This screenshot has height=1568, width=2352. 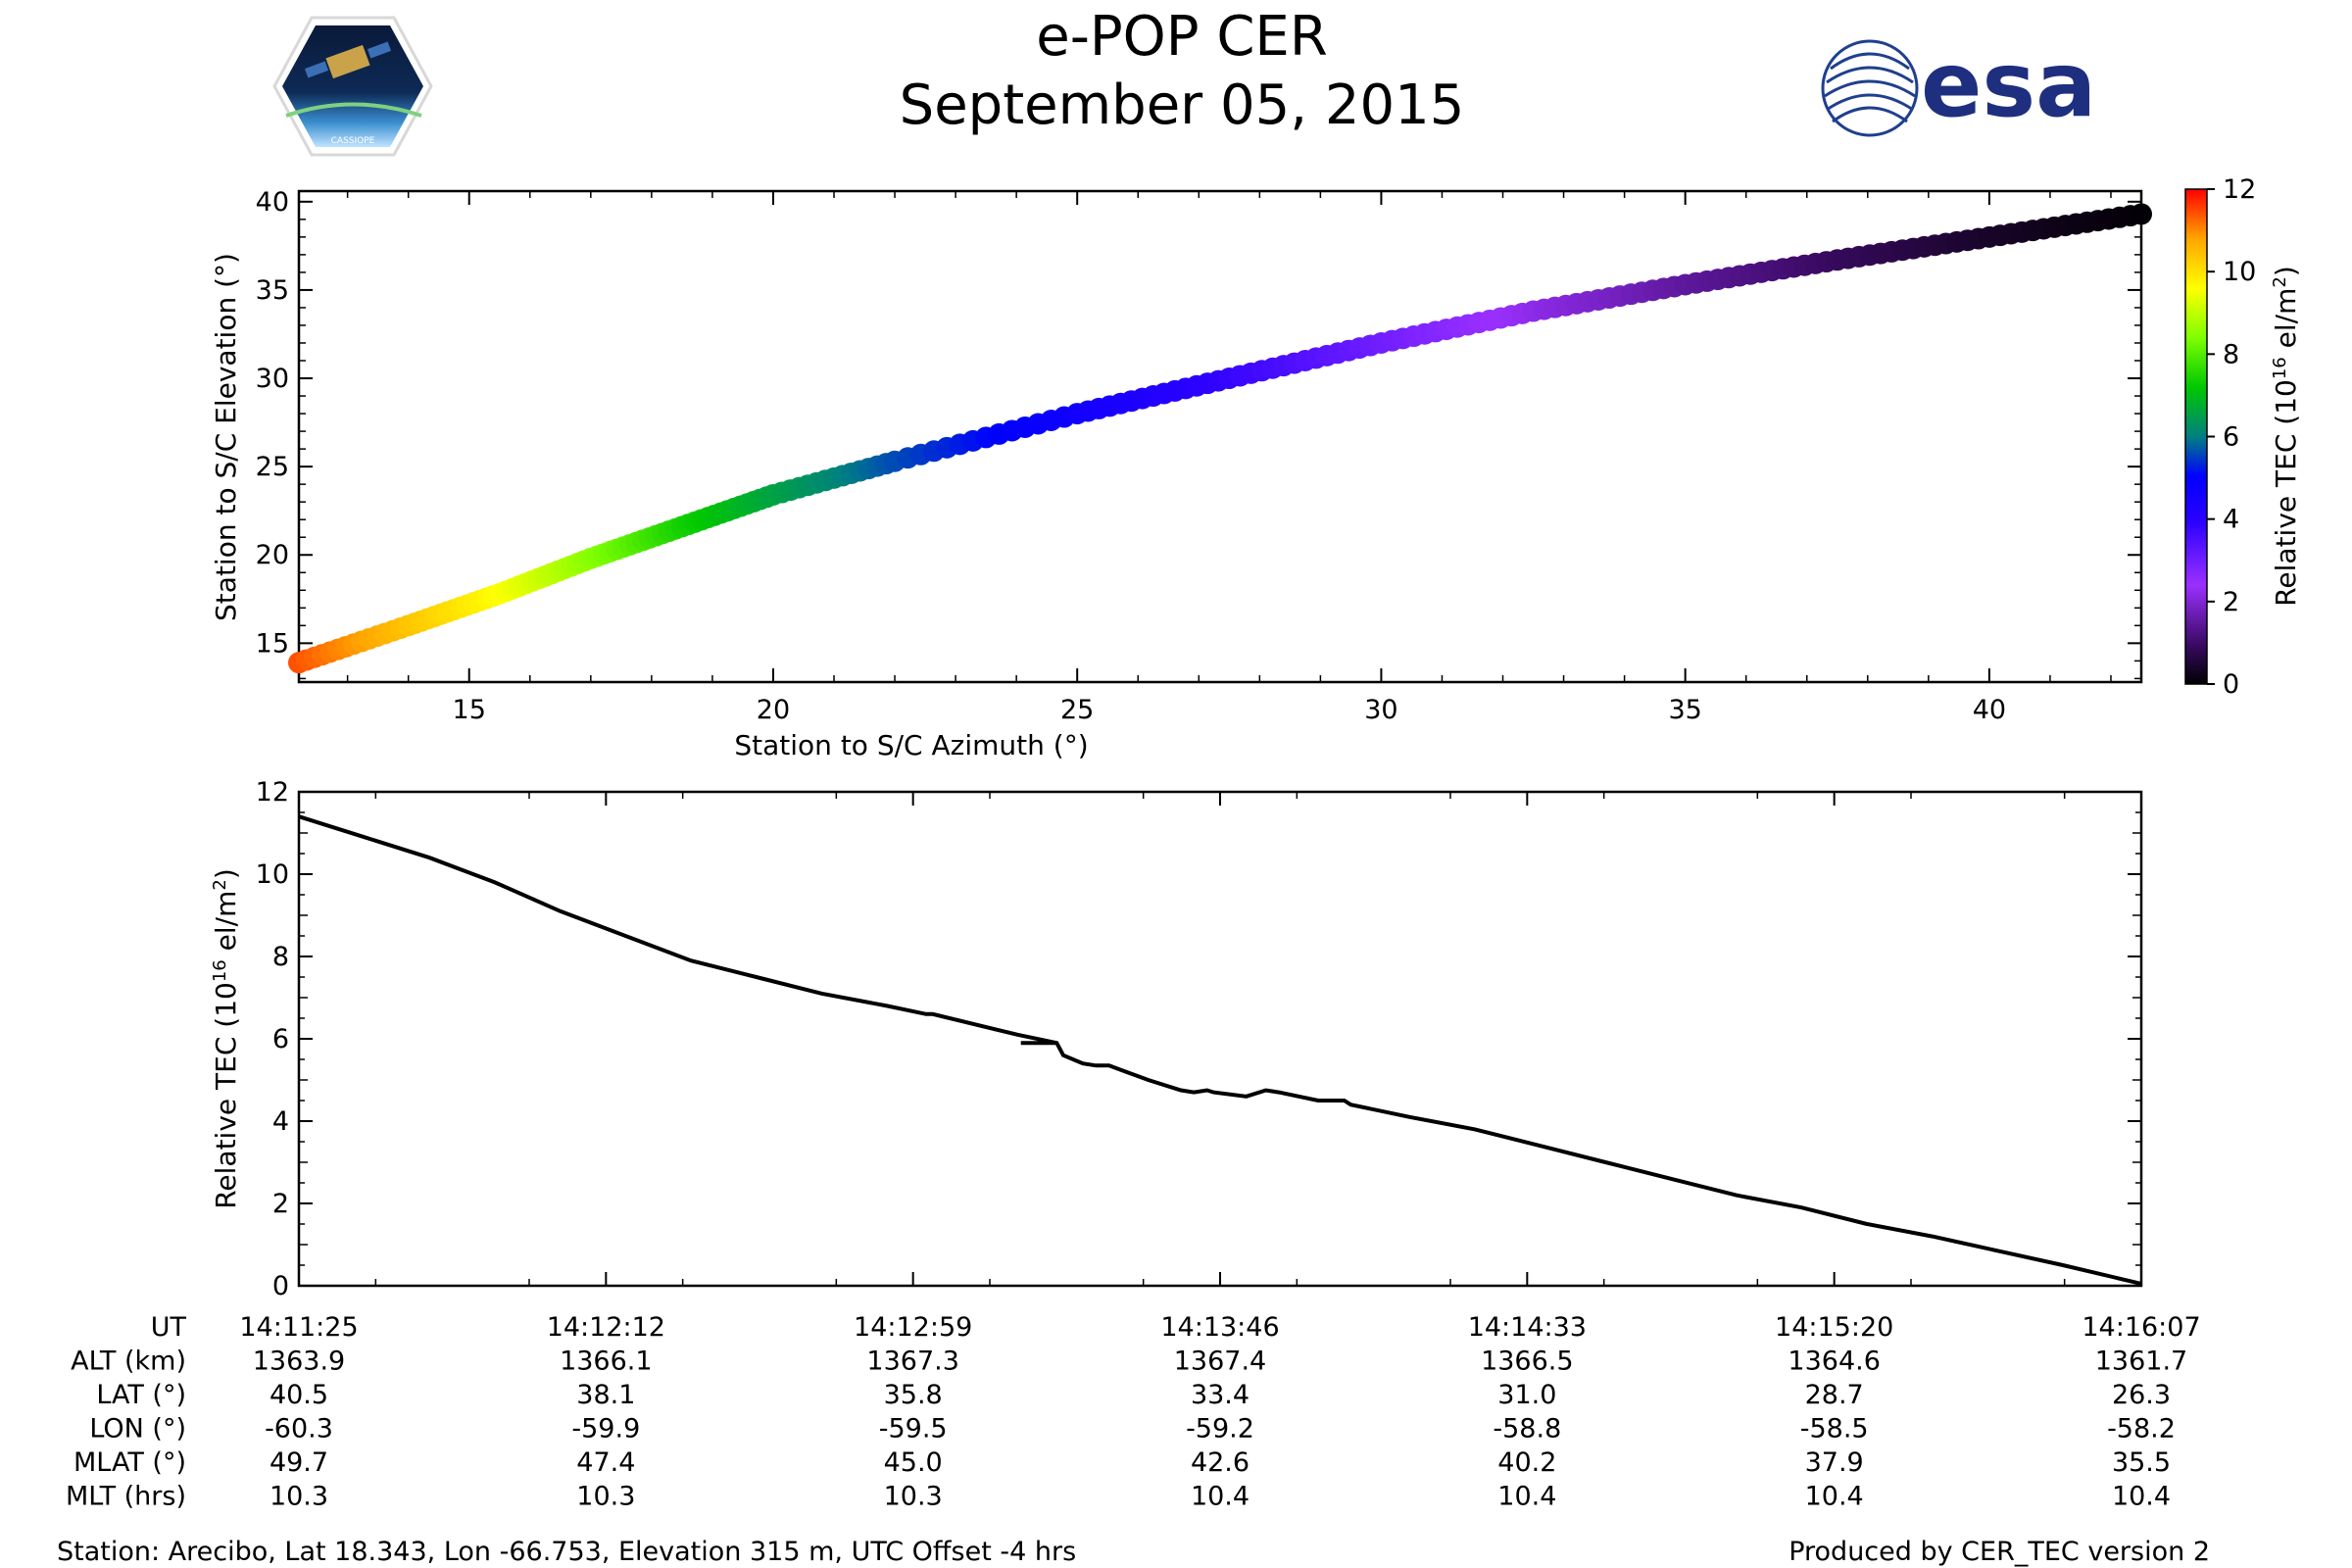 What do you see at coordinates (272, 555) in the screenshot?
I see `top-y-tick-label: 20` at bounding box center [272, 555].